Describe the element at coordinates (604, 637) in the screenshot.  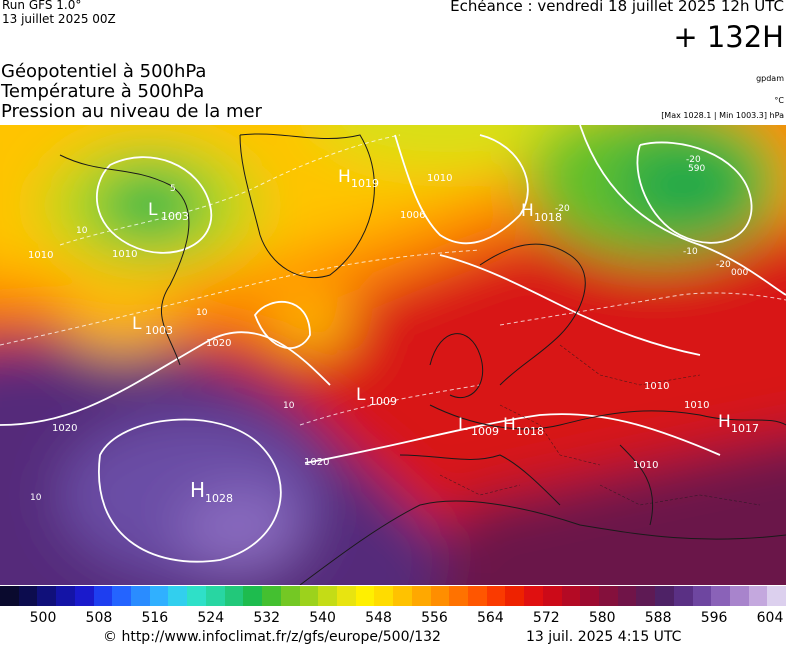
I see `generation-date: 13 juil. 2025 4:15 UTC` at that location.